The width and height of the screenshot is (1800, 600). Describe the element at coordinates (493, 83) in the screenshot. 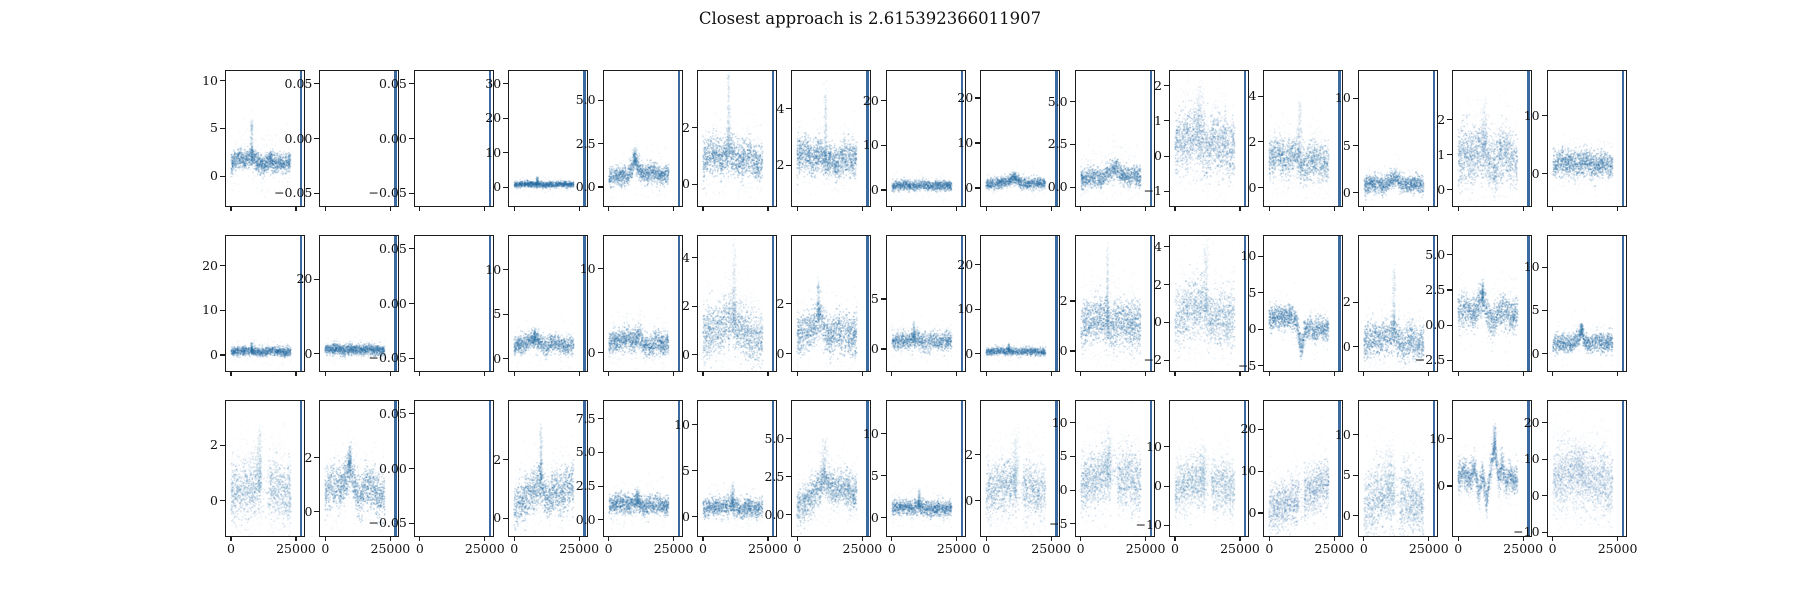

I see `y-tick-label: 30` at that location.